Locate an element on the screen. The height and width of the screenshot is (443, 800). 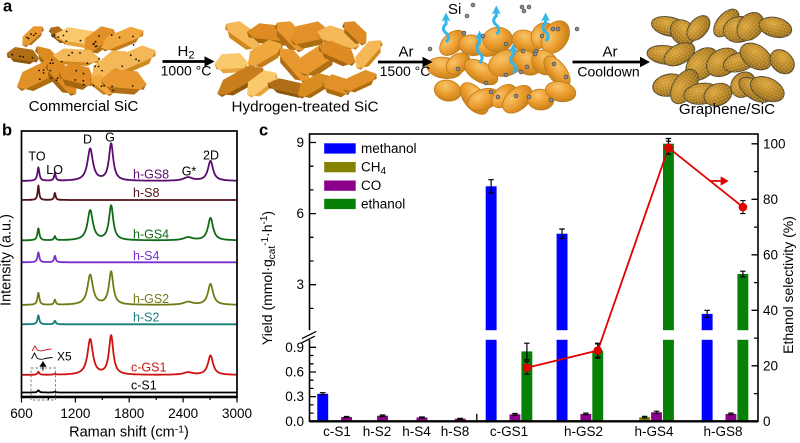
svg-text: b is located at coordinates (7, 131).